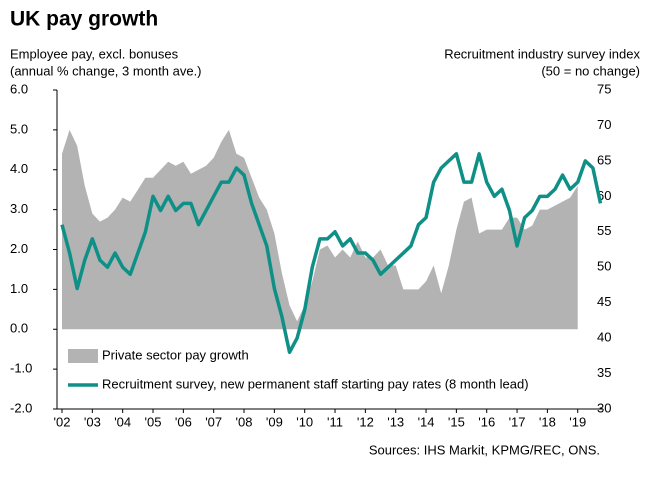  What do you see at coordinates (304, 421) in the screenshot?
I see `x-tick-label: '10` at bounding box center [304, 421].